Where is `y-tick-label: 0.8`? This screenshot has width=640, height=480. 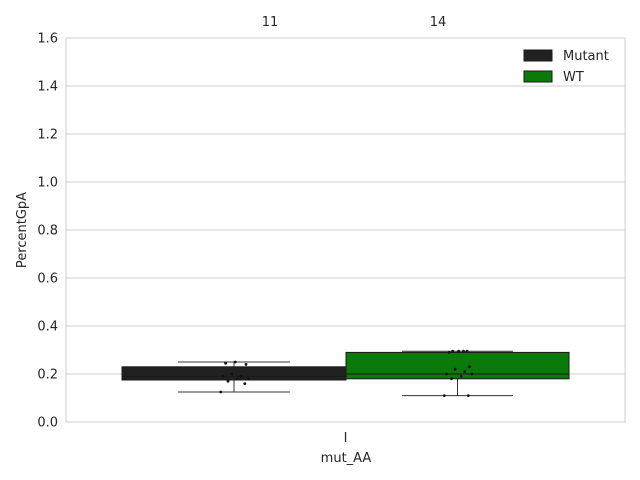 y-tick-label: 0.8 is located at coordinates (47, 231).